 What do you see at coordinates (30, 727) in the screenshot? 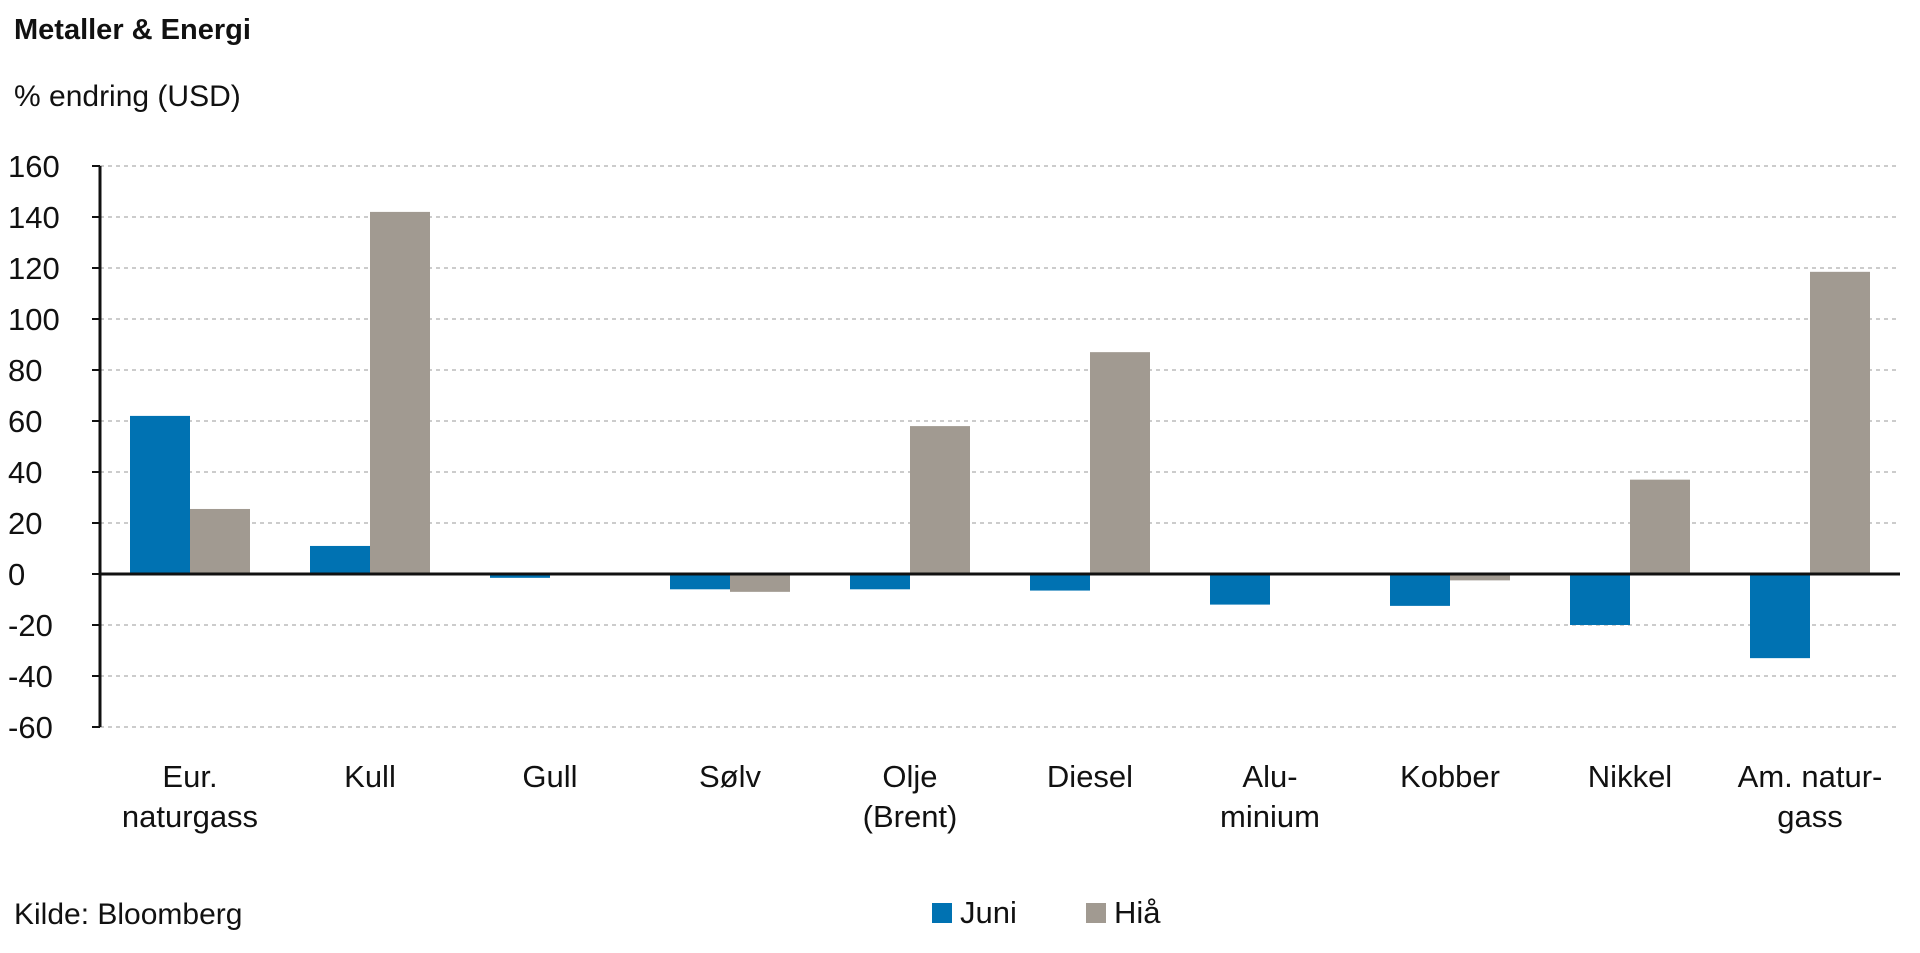
I see `y-tick-label: -60` at bounding box center [30, 727].